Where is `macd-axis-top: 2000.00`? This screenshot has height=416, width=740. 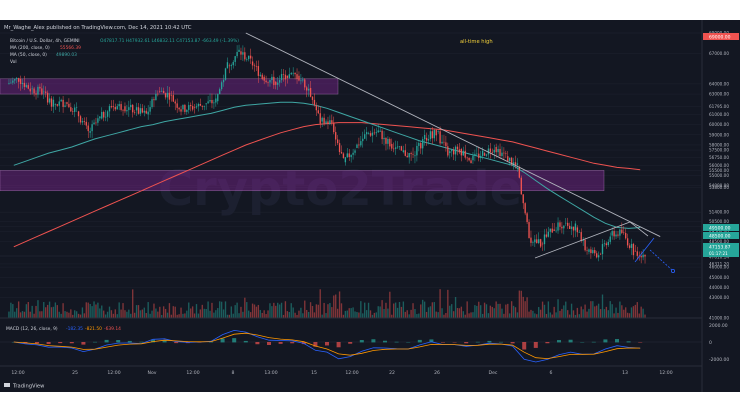
macd-axis-top: 2000.00 is located at coordinates (718, 326).